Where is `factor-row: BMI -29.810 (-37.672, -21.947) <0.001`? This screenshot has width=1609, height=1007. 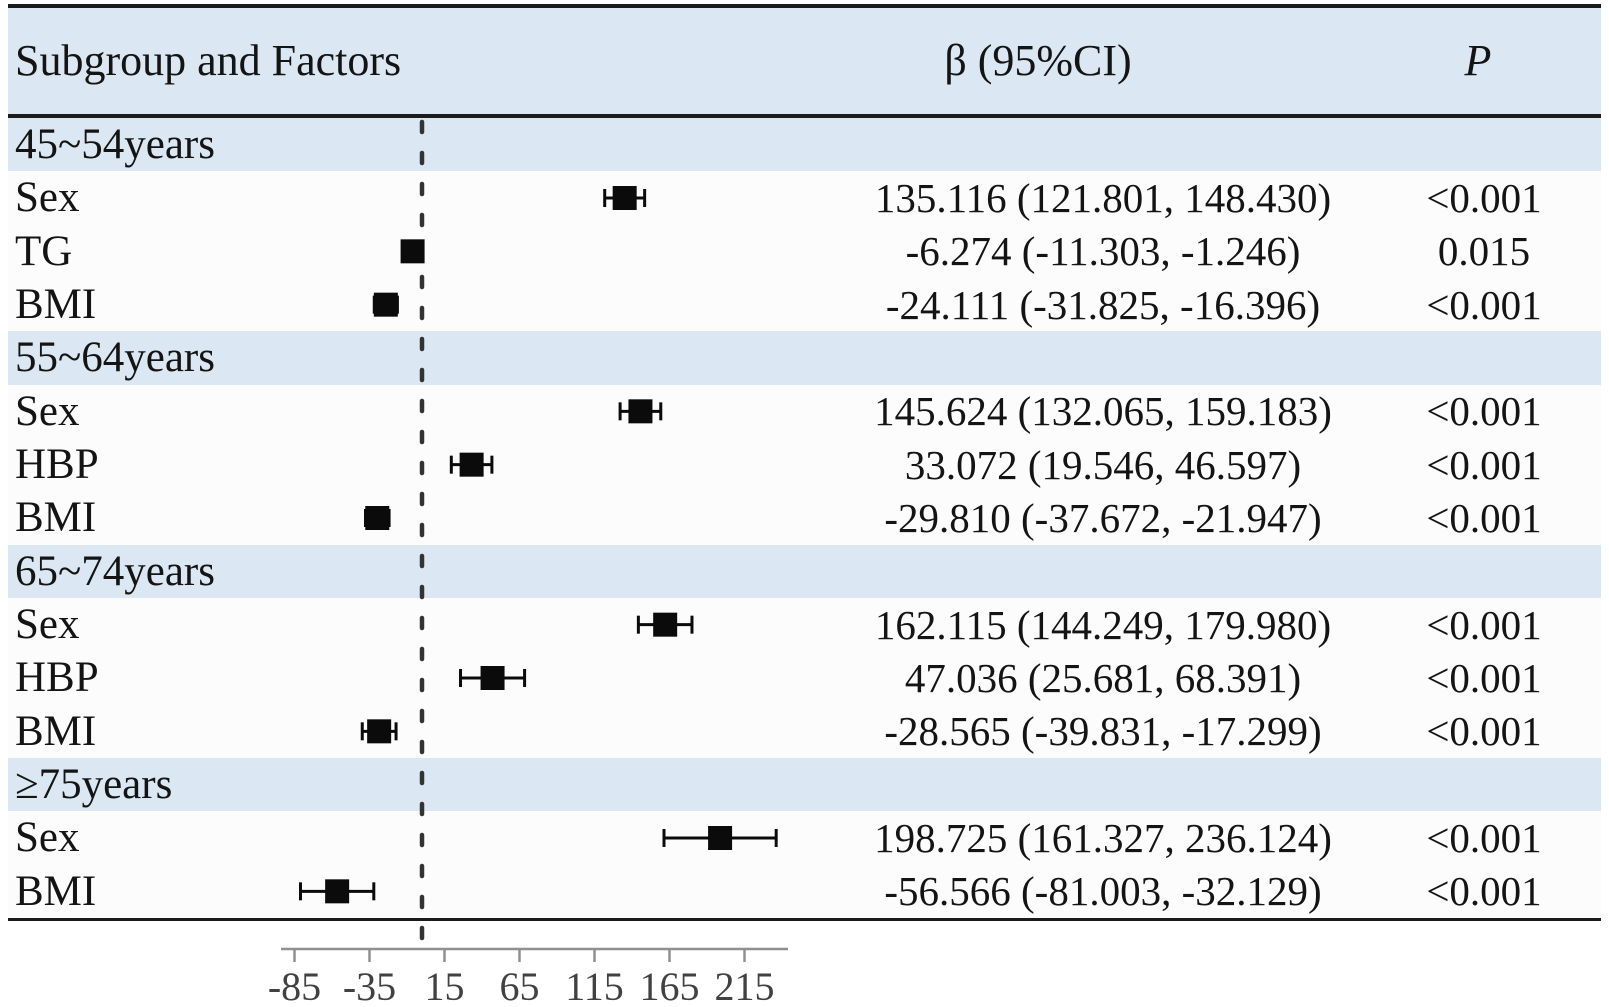
factor-row: BMI -29.810 (-37.672, -21.947) <0.001 is located at coordinates (804, 518).